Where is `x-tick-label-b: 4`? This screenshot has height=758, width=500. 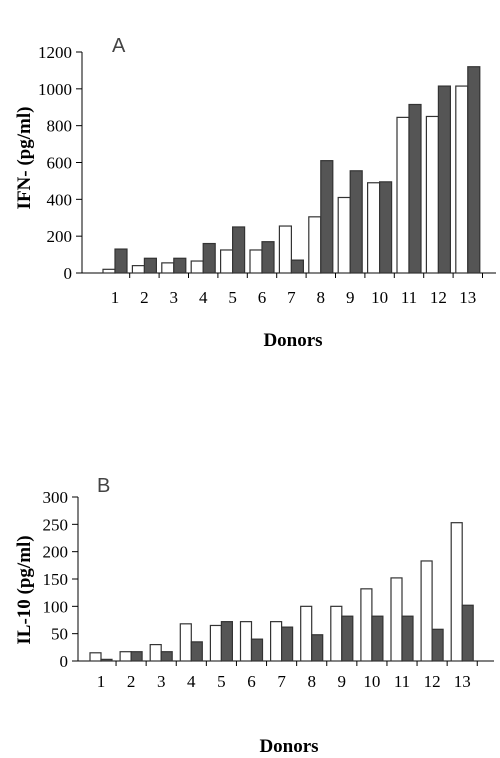 x-tick-label-b: 4 is located at coordinates (191, 681).